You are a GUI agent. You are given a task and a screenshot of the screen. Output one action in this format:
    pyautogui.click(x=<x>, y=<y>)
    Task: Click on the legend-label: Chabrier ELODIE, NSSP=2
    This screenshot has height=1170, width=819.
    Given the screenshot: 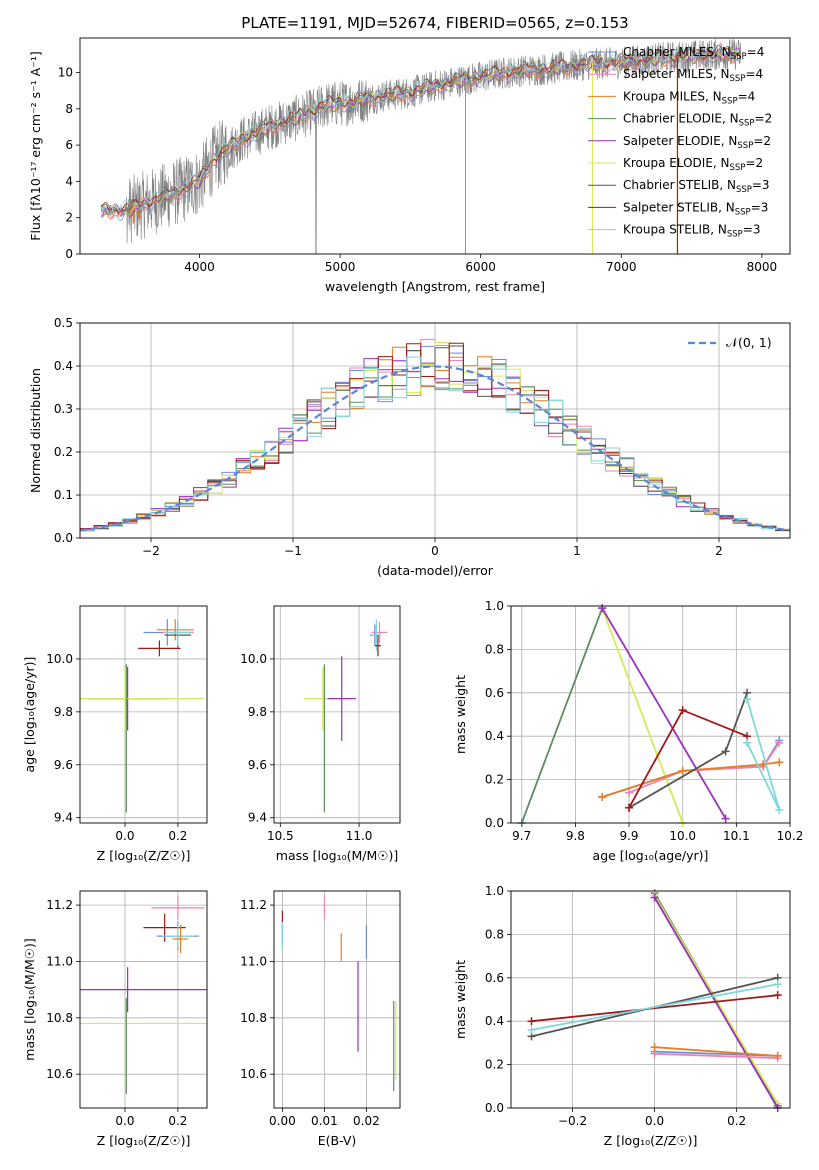 What is the action you would take?
    pyautogui.click(x=697, y=120)
    